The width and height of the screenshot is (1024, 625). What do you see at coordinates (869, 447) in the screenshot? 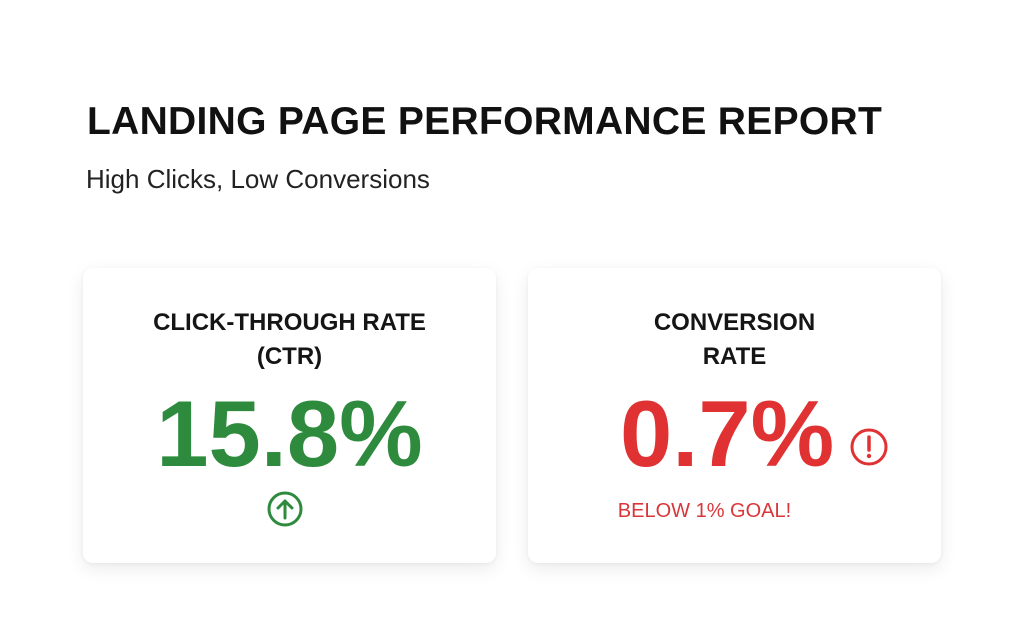
I see `alert-icon` at bounding box center [869, 447].